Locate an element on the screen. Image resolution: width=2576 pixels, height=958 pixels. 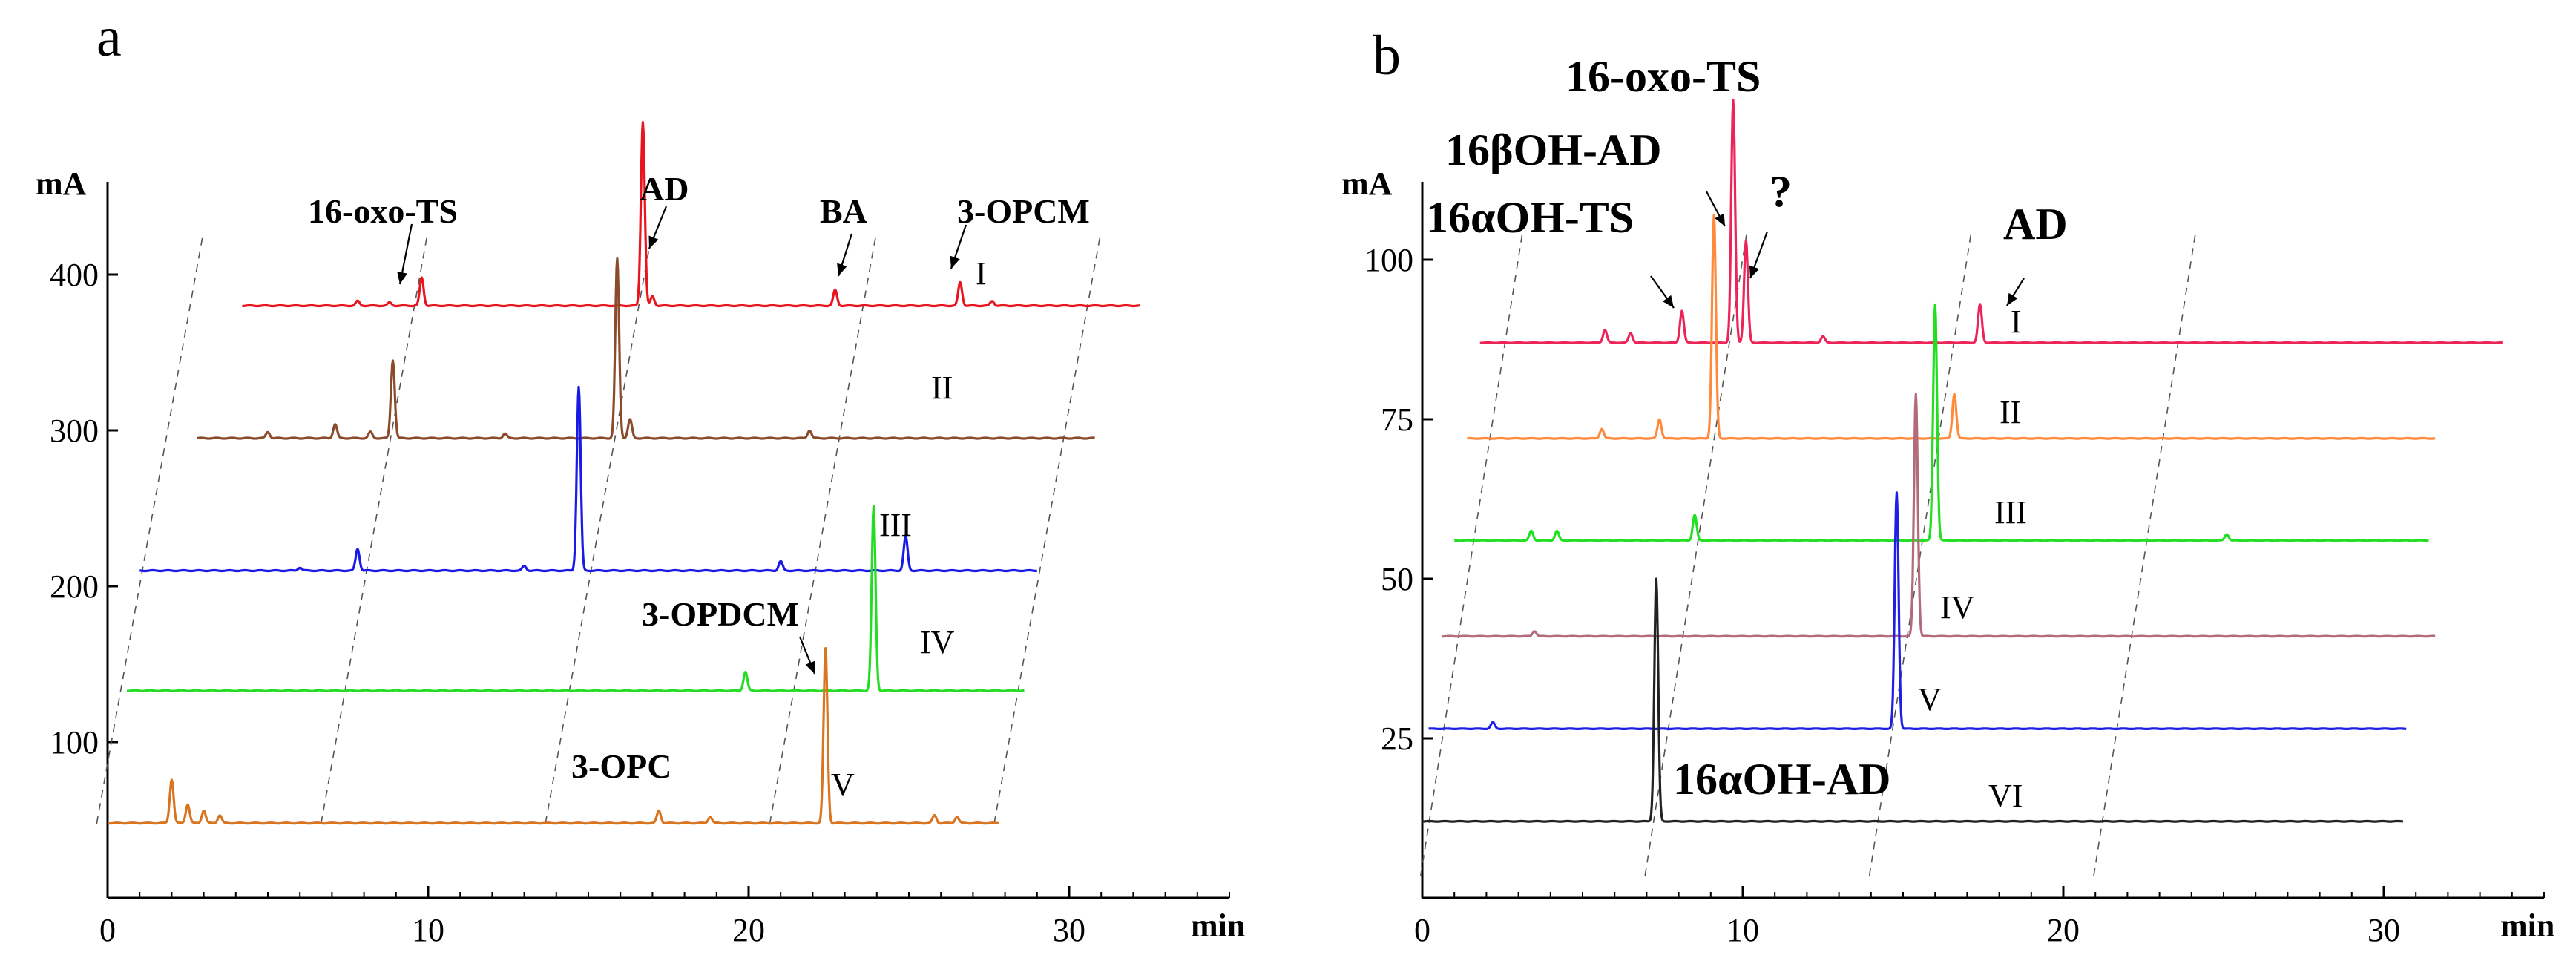
panel-a-y-tick-label: 300 is located at coordinates (74, 431).